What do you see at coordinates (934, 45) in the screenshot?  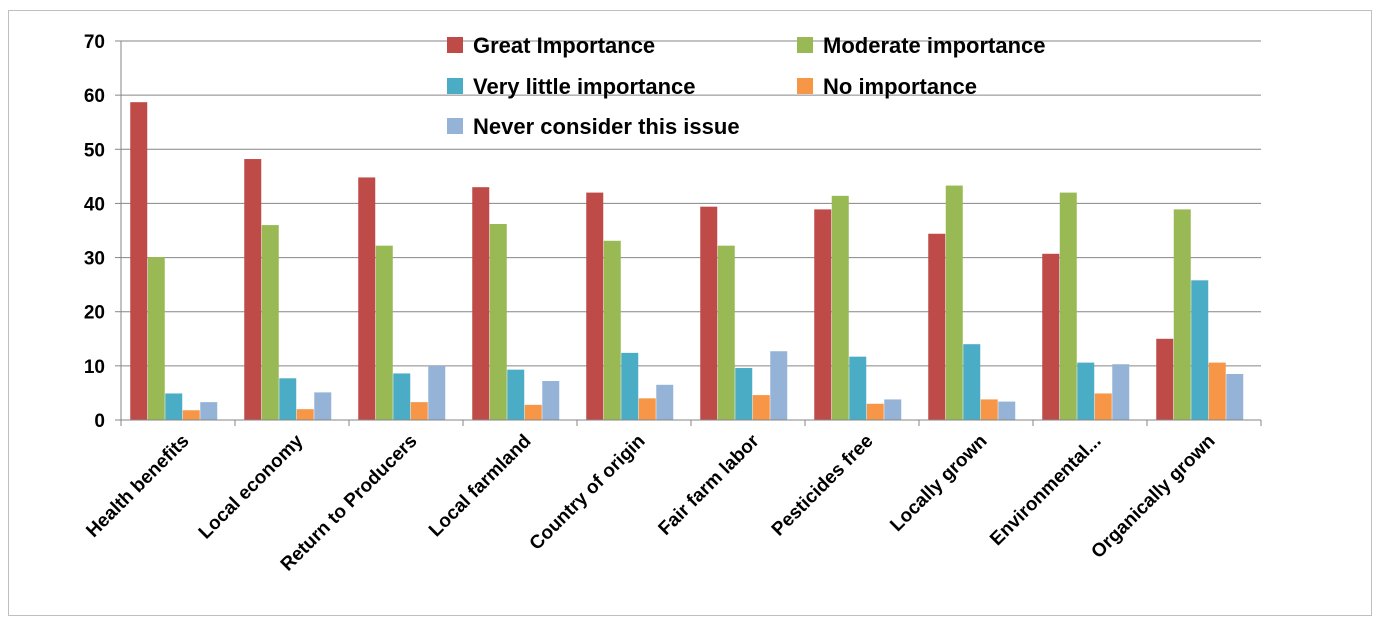 I see `legend-label: Moderate importance` at bounding box center [934, 45].